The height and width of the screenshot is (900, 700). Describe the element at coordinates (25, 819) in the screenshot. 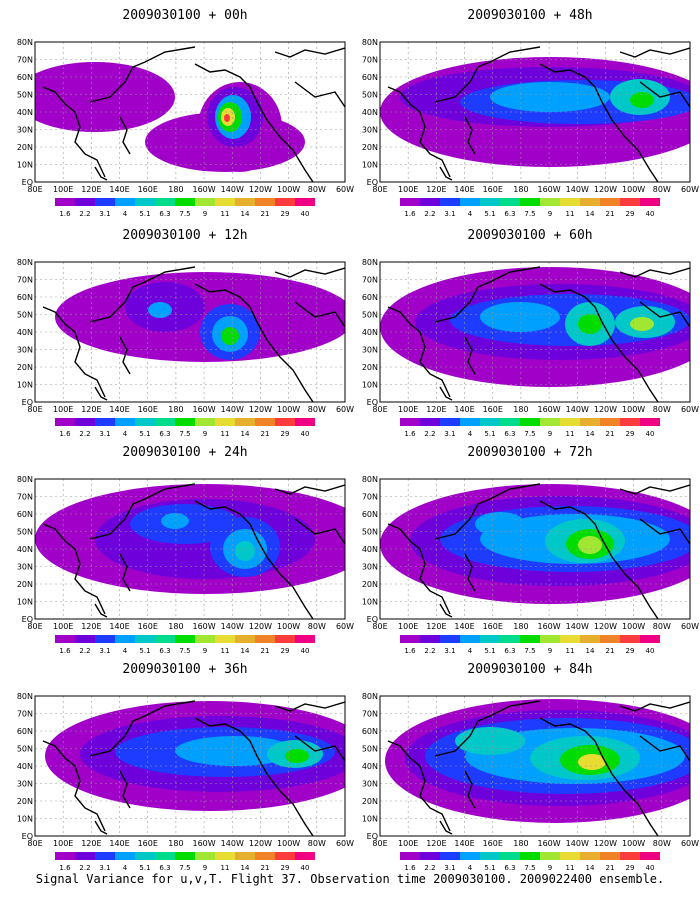

I see `lat-tick-label: 10N` at that location.